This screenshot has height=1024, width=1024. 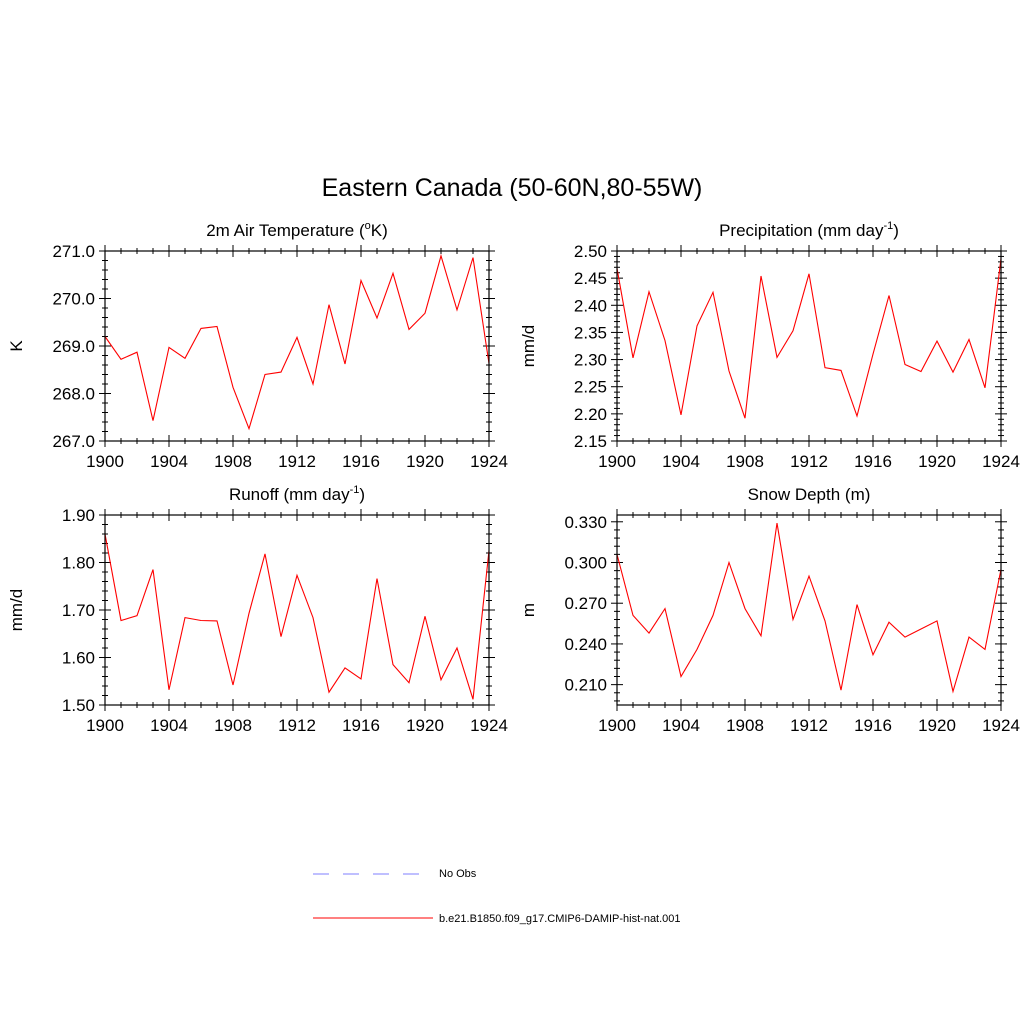 What do you see at coordinates (590, 387) in the screenshot?
I see `y-tick-label: 2.25` at bounding box center [590, 387].